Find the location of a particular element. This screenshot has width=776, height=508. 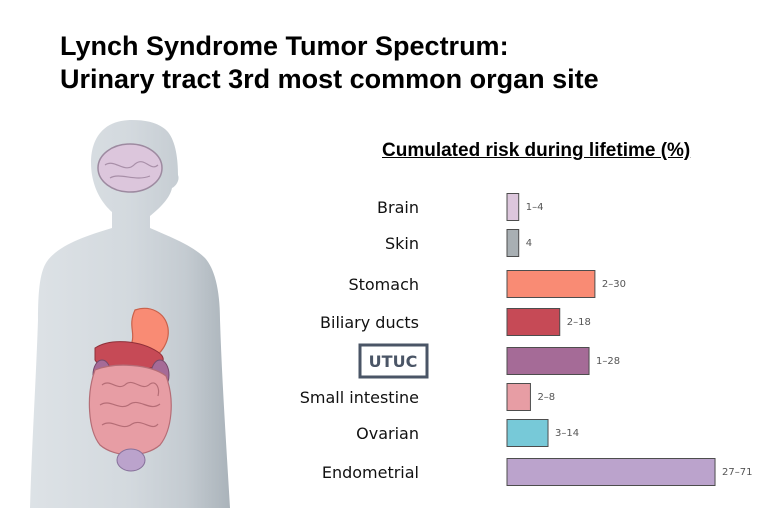

value-label-ovarian: 3–14 is located at coordinates (567, 433).